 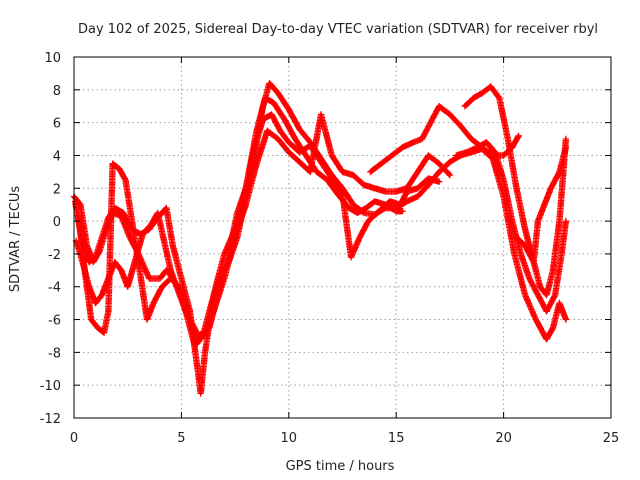 What do you see at coordinates (344, 438) in the screenshot?
I see `x-tick-labels: 0 5 10 15 20 25` at bounding box center [344, 438].